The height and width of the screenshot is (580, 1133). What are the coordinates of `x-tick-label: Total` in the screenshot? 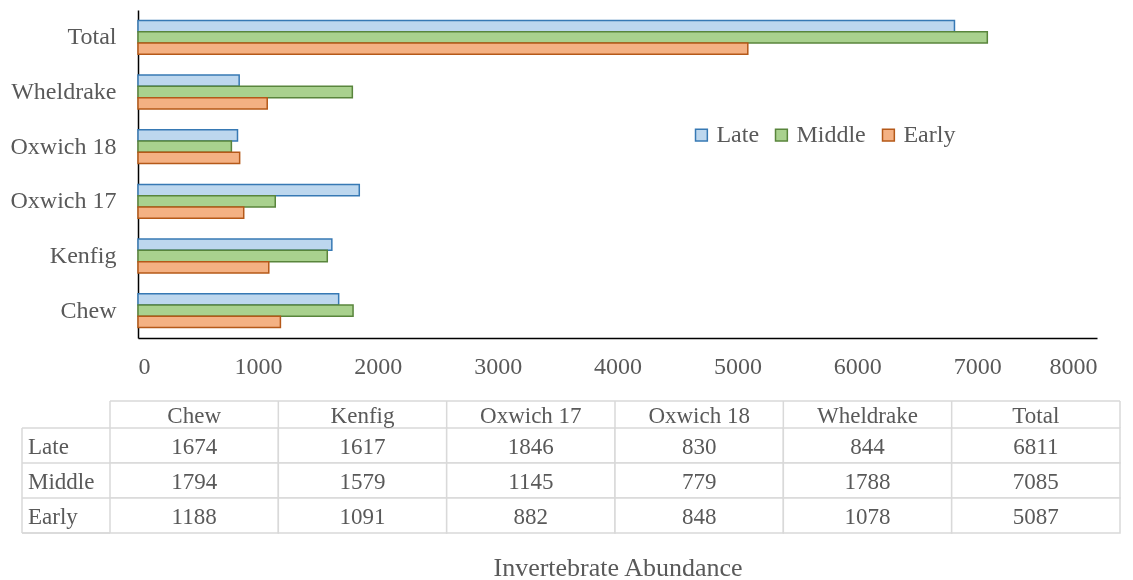 It's located at (1036, 415).